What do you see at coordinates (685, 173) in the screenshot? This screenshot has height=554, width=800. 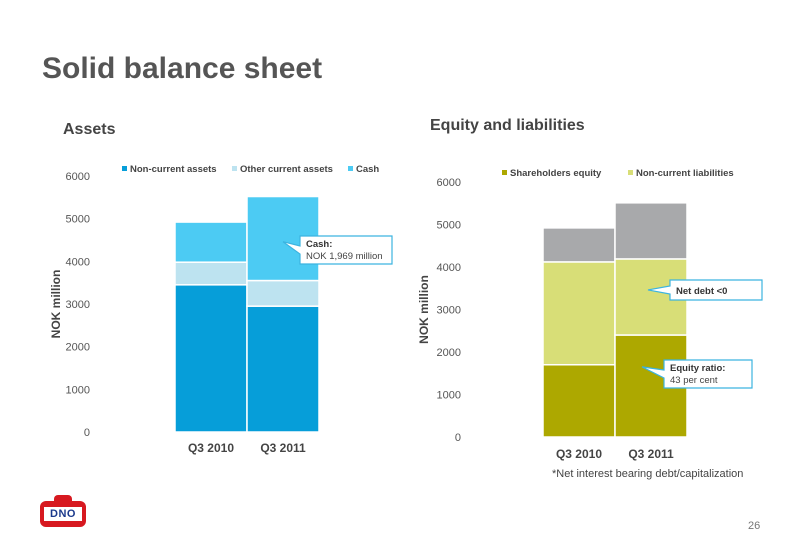 I see `legend-label: Non-current liabilities` at bounding box center [685, 173].